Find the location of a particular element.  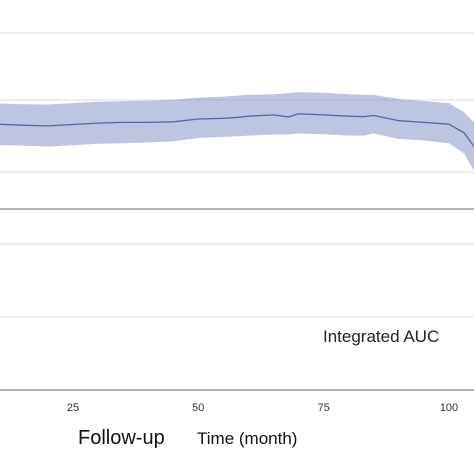

auc-line is located at coordinates (237, 130).